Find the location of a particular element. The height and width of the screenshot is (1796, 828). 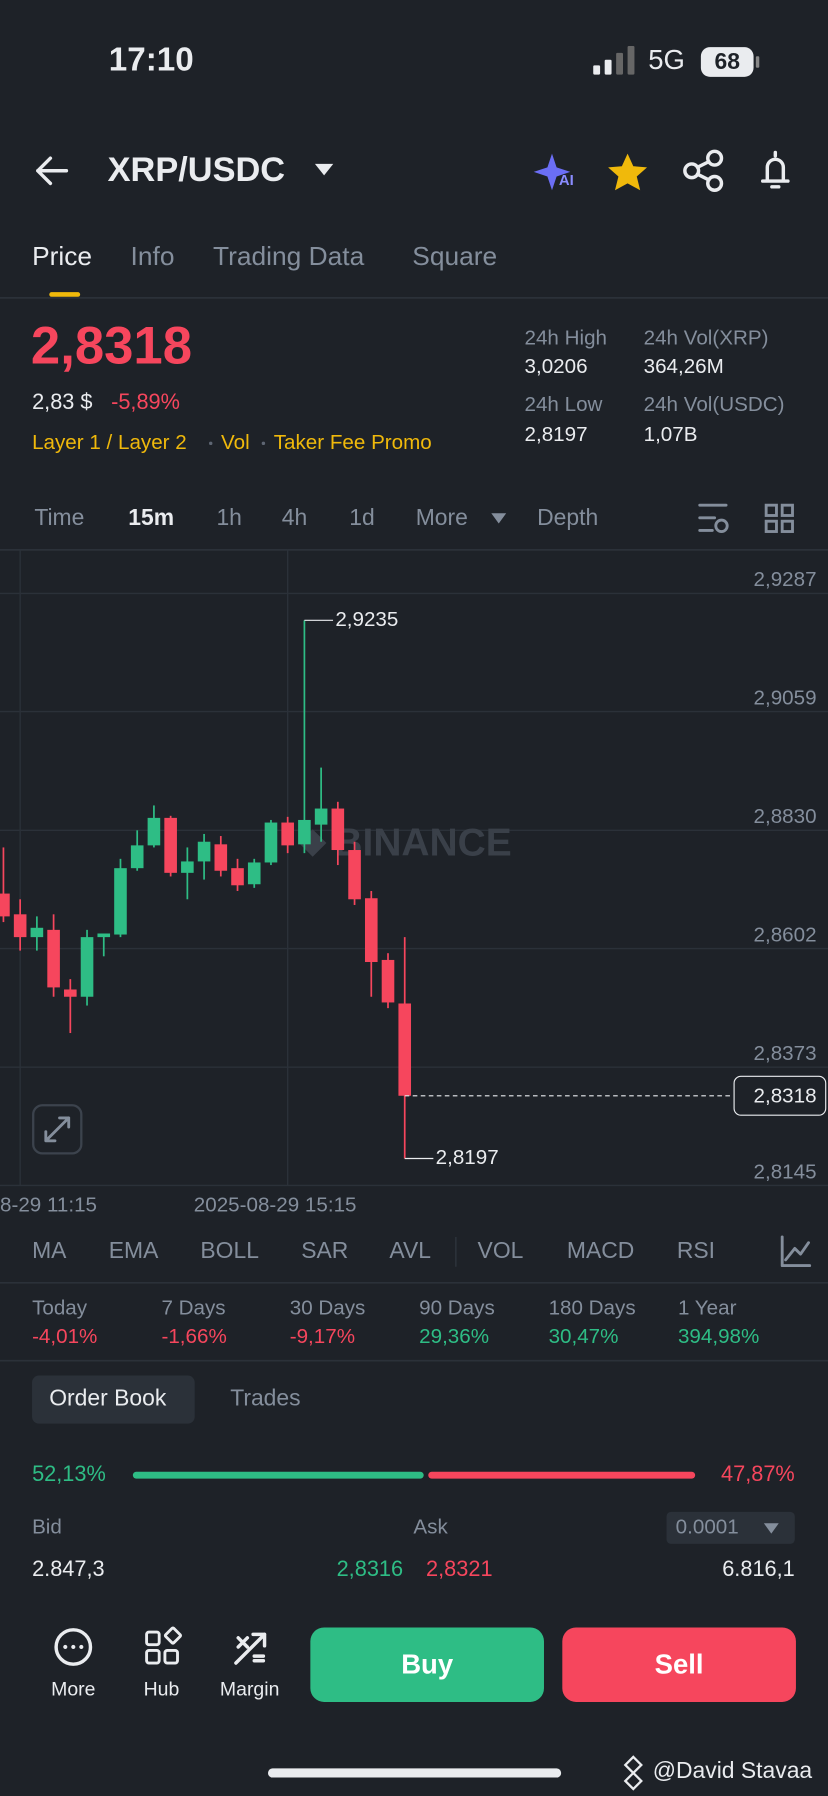

indicator-settings is located at coordinates (796, 1251).